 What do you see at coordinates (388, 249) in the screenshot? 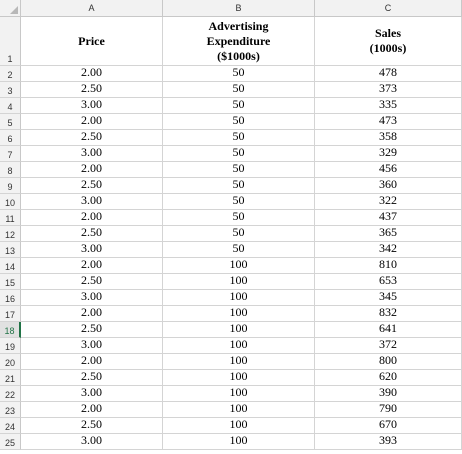
I see `cell-sales: 342` at bounding box center [388, 249].